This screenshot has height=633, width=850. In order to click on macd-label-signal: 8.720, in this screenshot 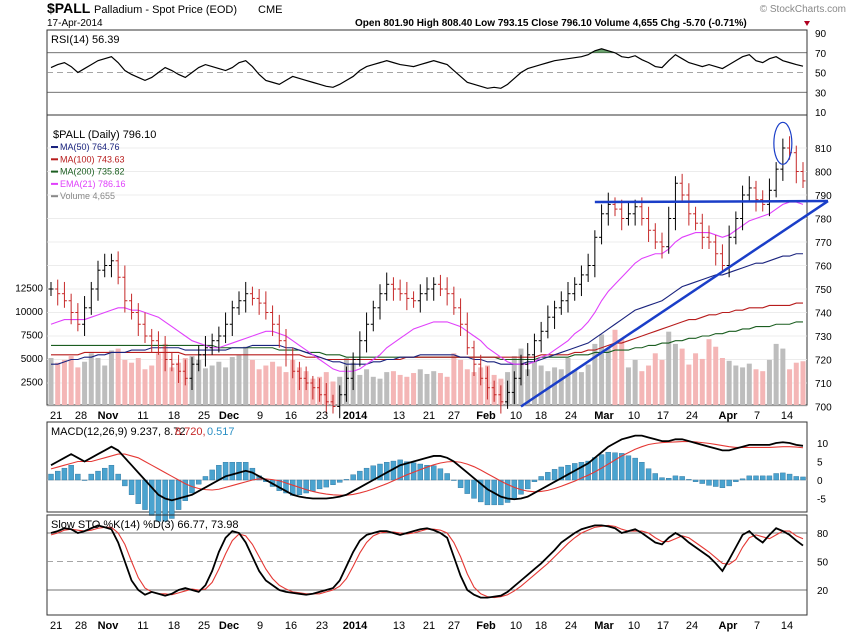, I will do `click(190, 432)`.